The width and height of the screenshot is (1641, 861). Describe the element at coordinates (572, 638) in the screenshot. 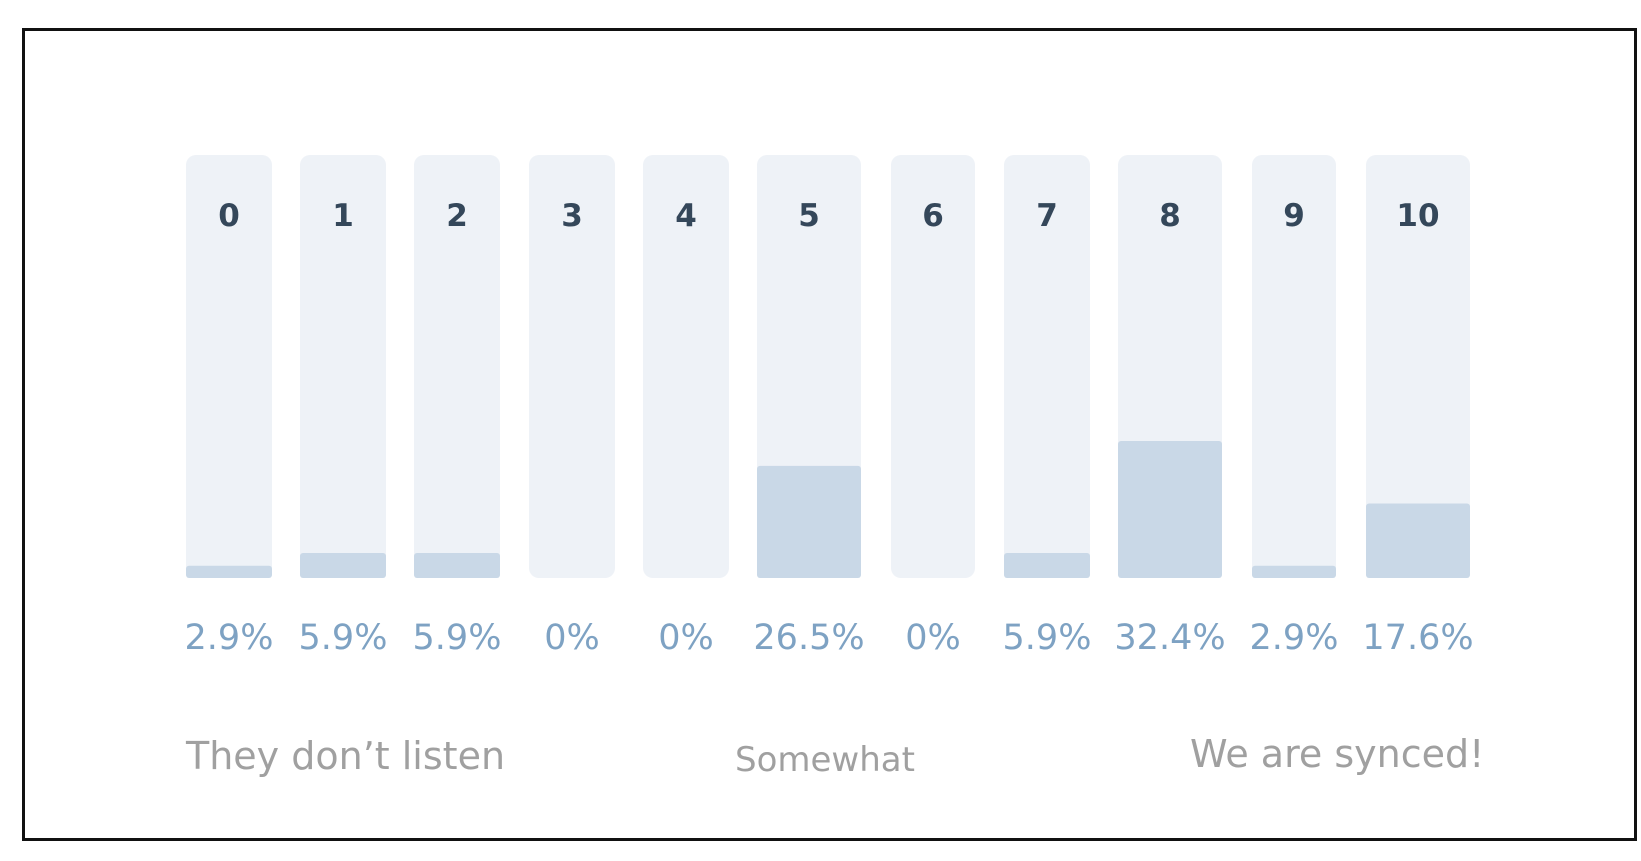

I see `value-label-3: 0%` at that location.